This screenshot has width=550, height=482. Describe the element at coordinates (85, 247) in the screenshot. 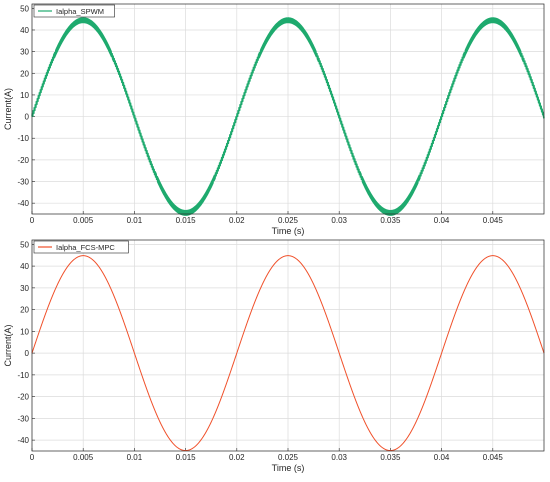

I see `legend-label: Ialpha_FCS-MPC` at that location.